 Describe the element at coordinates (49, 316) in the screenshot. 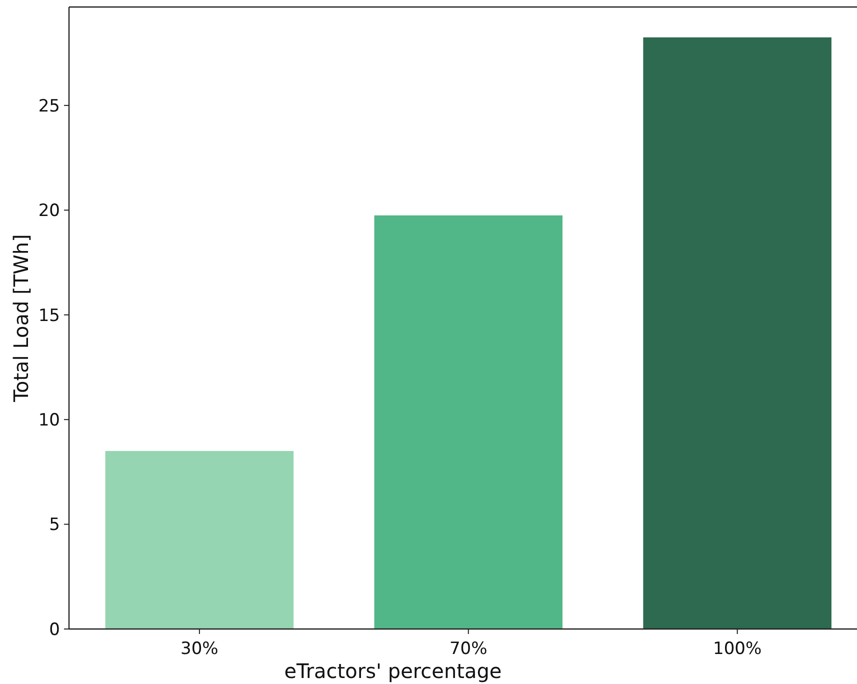

I see `y-tick-label: 15` at that location.